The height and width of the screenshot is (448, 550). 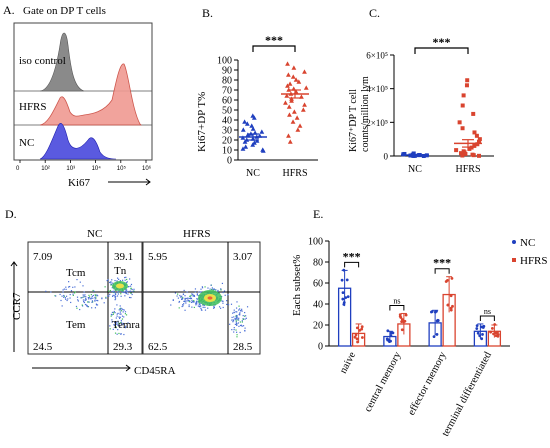 I want to click on histogram-x-tick-label: 10⁶, so click(x=147, y=168).